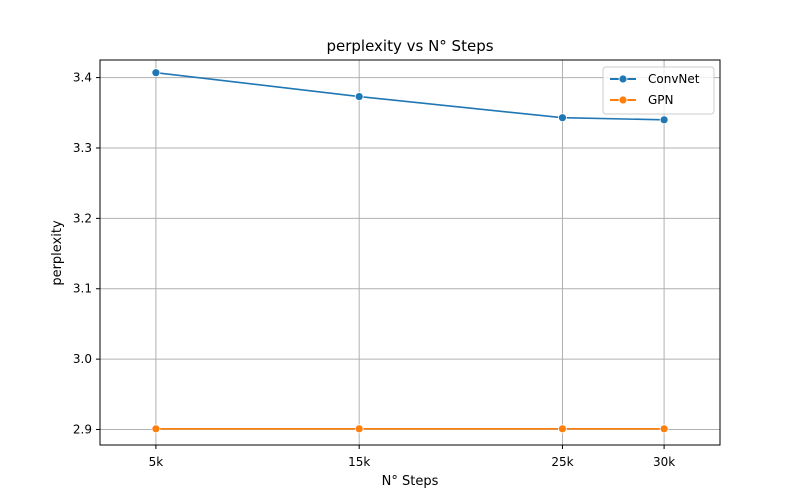 This screenshot has width=800, height=500. Describe the element at coordinates (82, 359) in the screenshot. I see `y-tick-label: 3.0` at that location.